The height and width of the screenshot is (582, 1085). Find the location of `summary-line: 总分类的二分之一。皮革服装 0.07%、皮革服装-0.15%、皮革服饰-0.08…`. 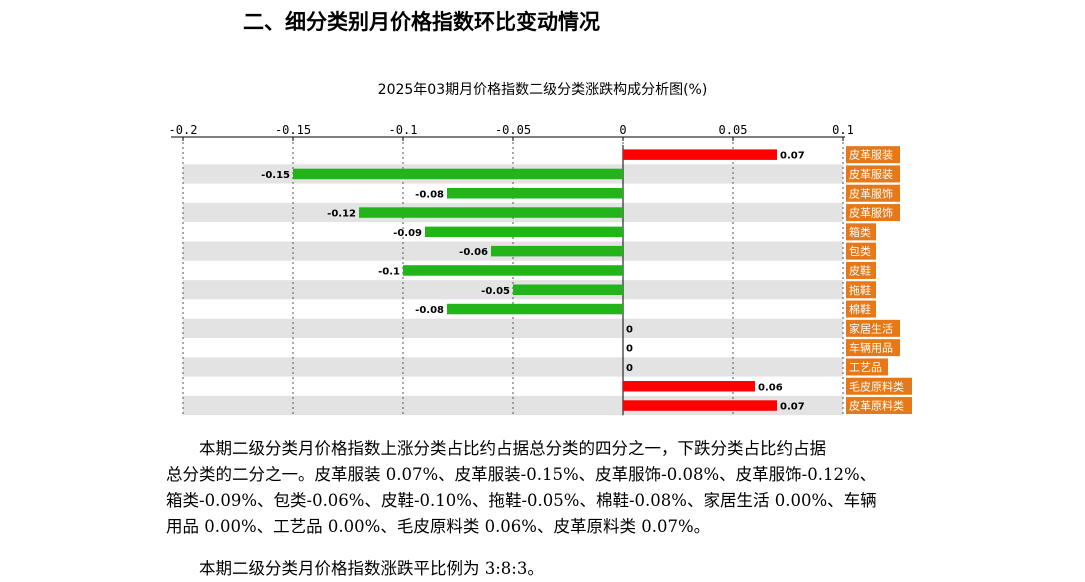

summary-line: 总分类的二分之一。皮革服装 0.07%、皮革服装-0.15%、皮革服饰-0.08… is located at coordinates (521, 474).